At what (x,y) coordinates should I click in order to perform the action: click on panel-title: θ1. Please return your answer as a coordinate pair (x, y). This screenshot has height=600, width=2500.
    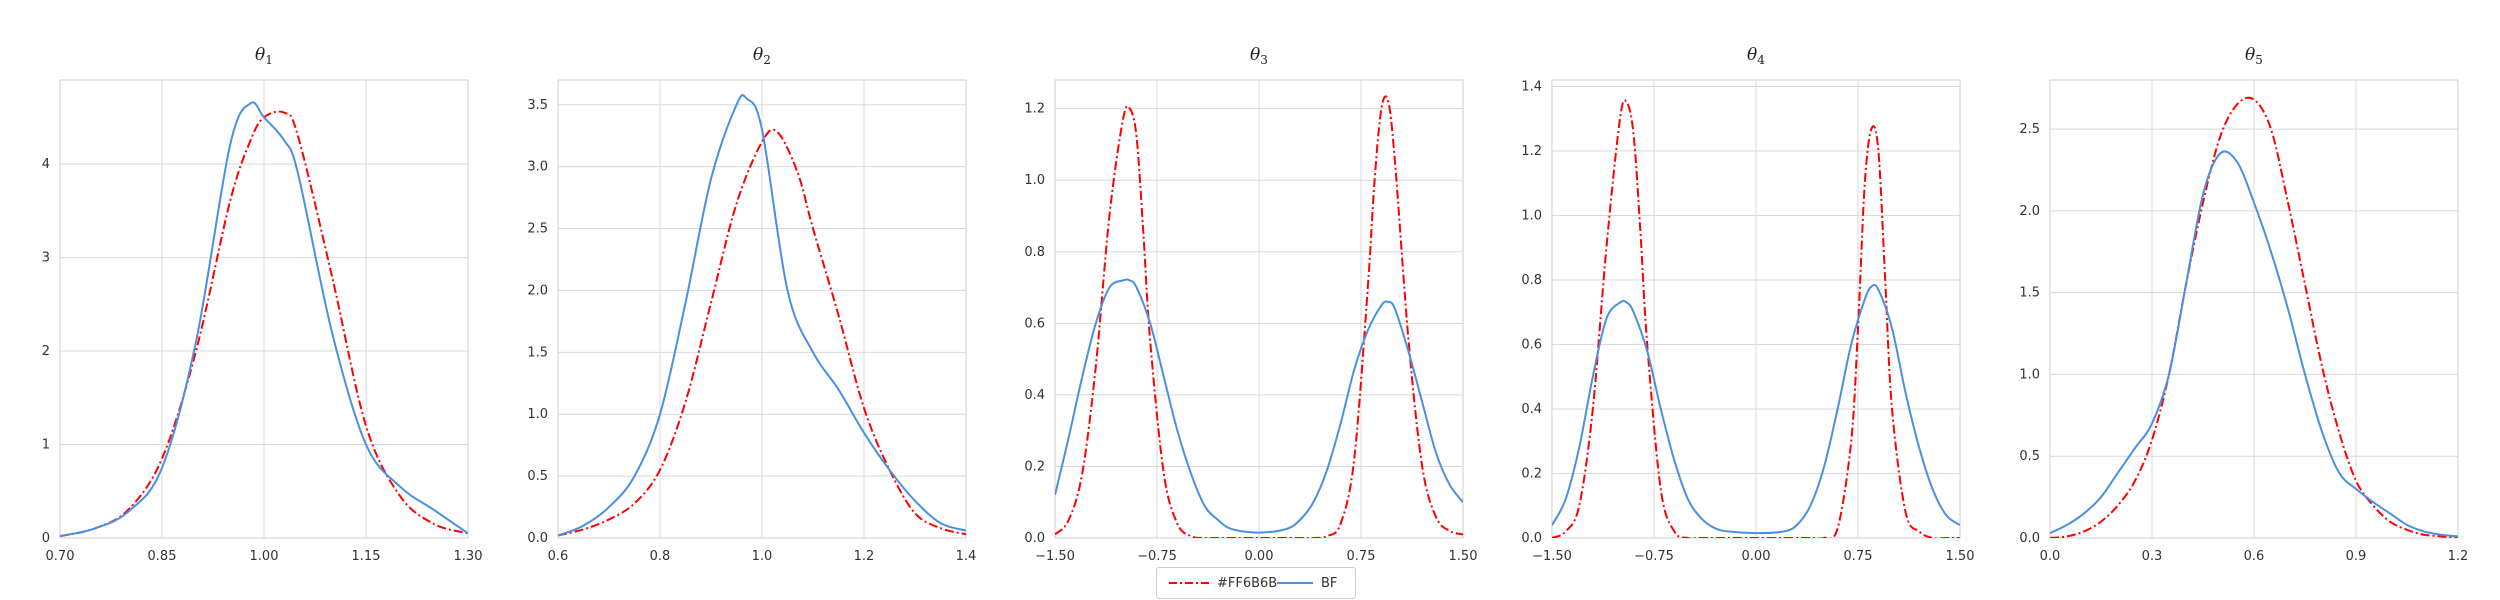
    Looking at the image, I should click on (264, 56).